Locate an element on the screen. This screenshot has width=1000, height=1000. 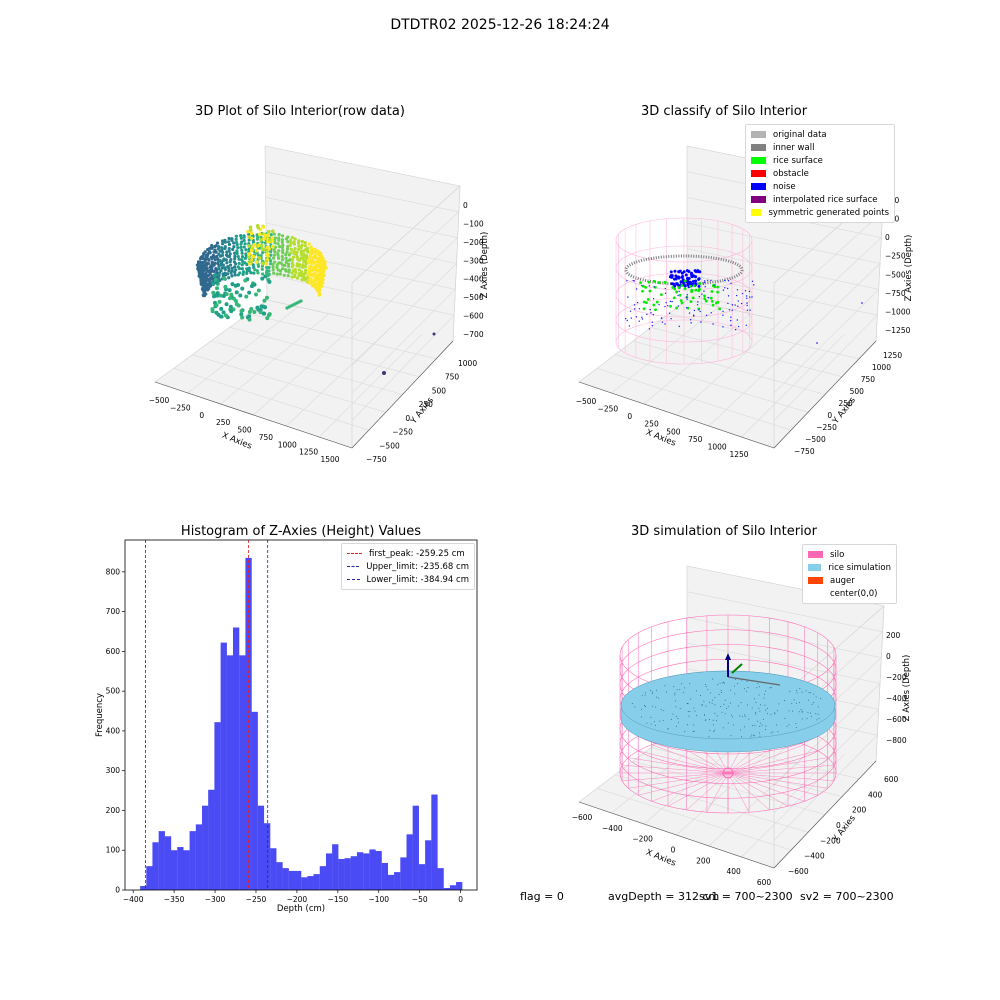
panel4-title: 3D simulation of Silo Interior is located at coordinates (724, 531).